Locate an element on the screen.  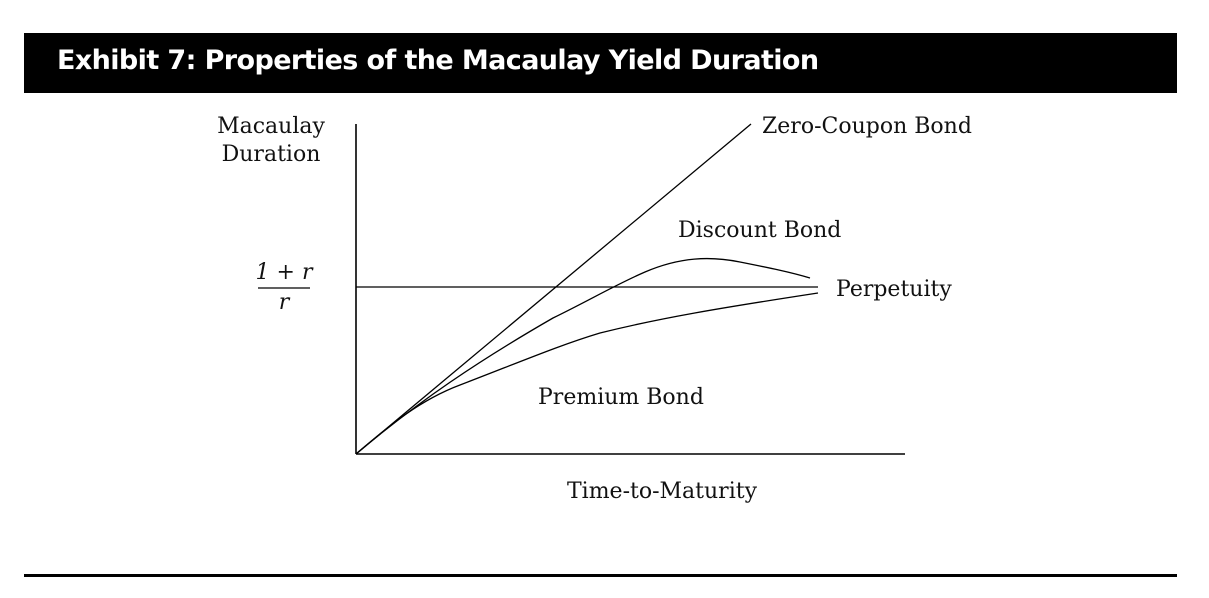
x-axis-label: Time-to-Maturity is located at coordinates (662, 491).